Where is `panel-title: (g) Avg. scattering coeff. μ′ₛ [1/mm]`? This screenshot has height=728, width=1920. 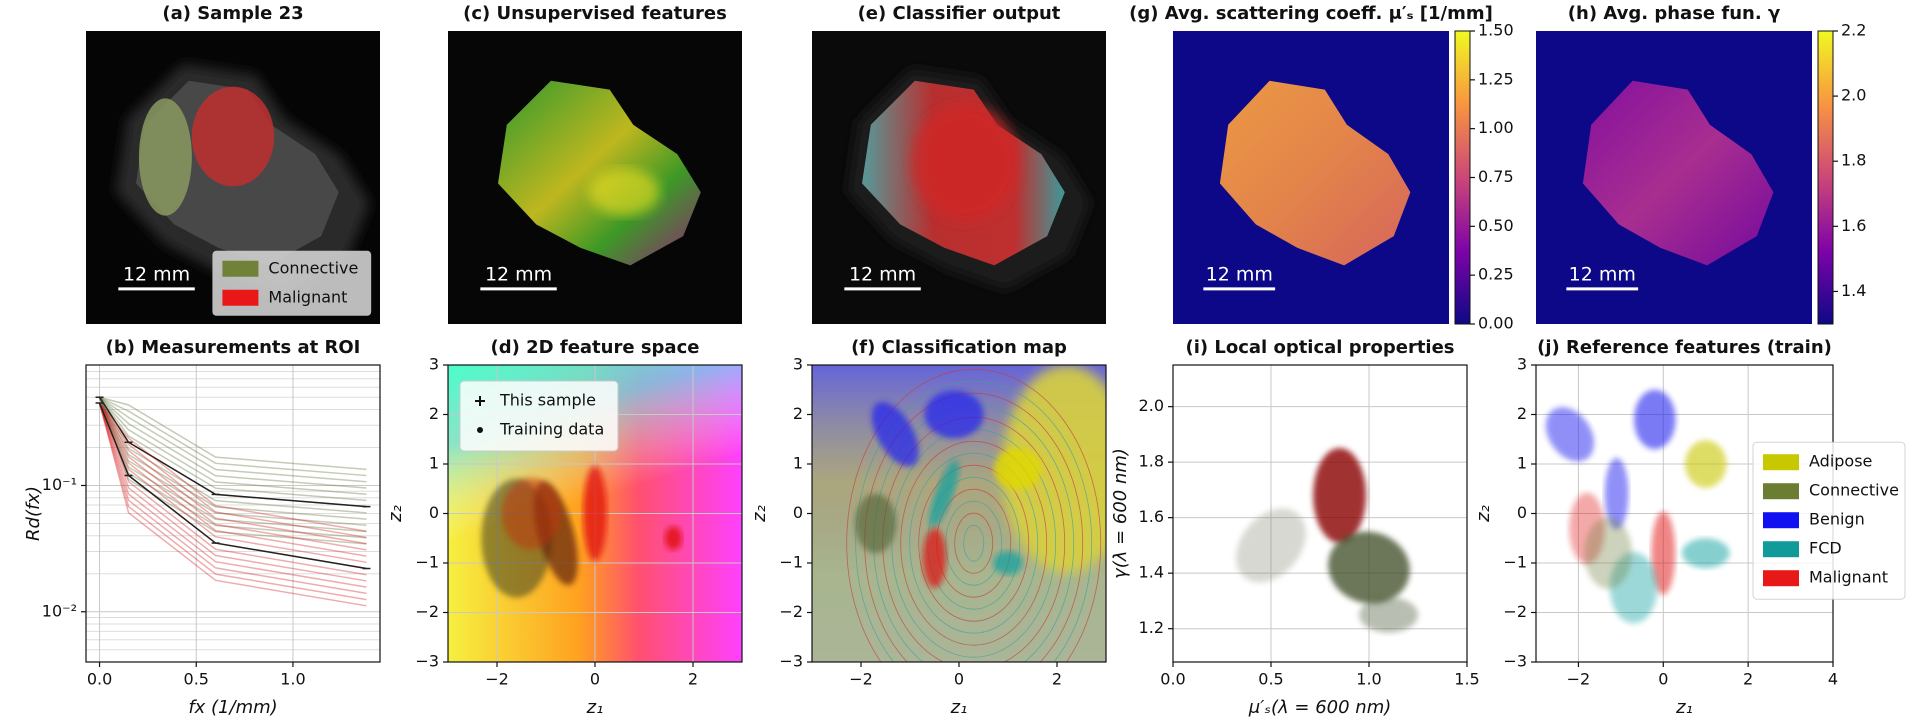
panel-title: (g) Avg. scattering coeff. μ′ₛ [1/mm] is located at coordinates (1311, 13).